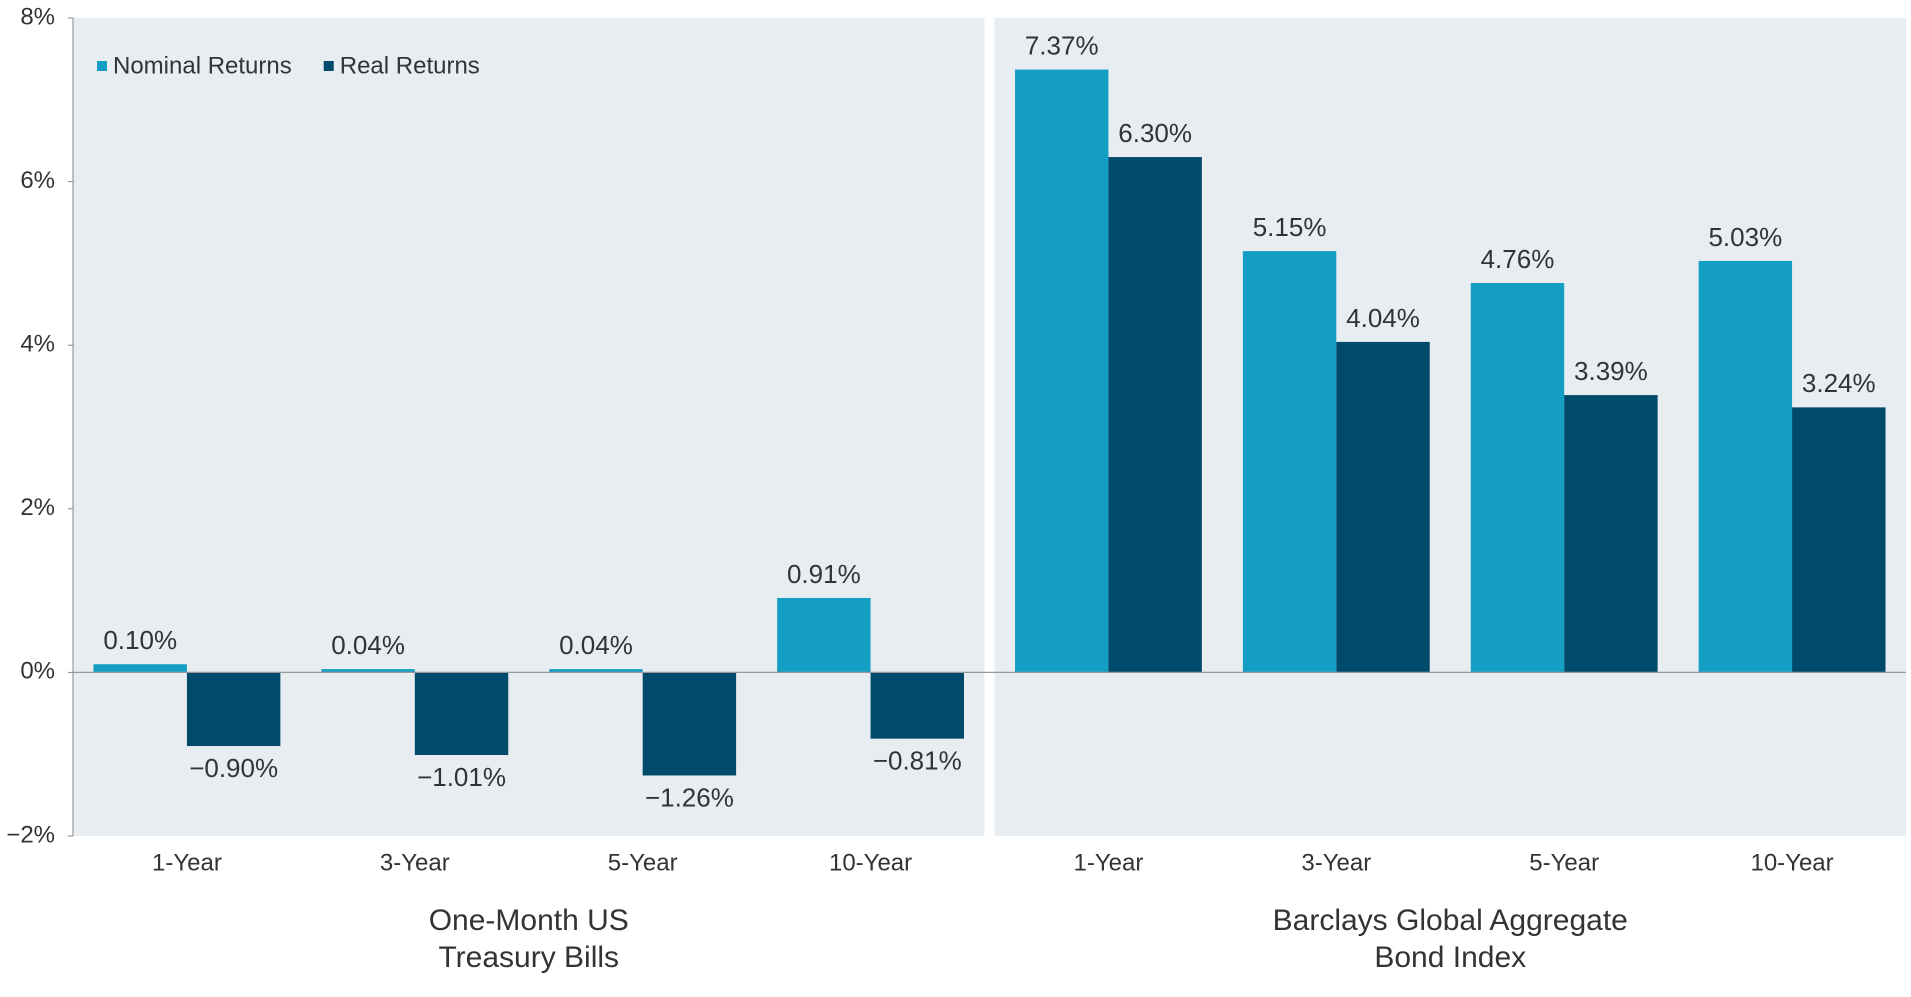 This screenshot has height=997, width=1911. What do you see at coordinates (1839, 383) in the screenshot?
I see `data-label: 3.24%` at bounding box center [1839, 383].